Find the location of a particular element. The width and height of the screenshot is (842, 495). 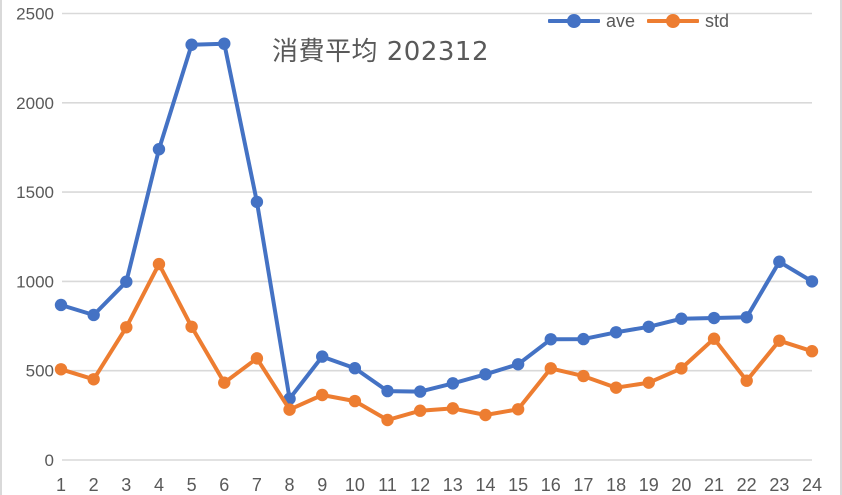

x-tick-label: 20 is located at coordinates (681, 485).